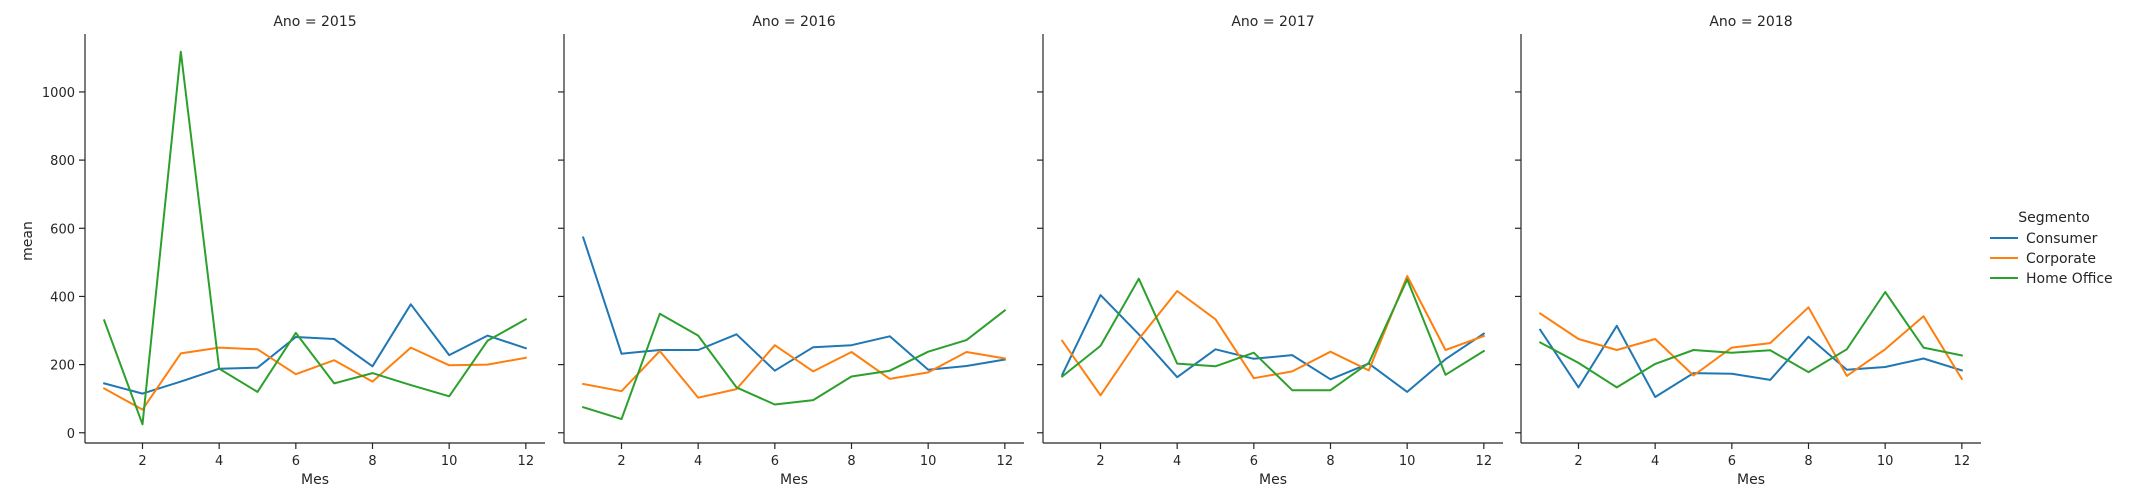  Describe the element at coordinates (2069, 279) in the screenshot. I see `legend-label: Home Office` at that location.